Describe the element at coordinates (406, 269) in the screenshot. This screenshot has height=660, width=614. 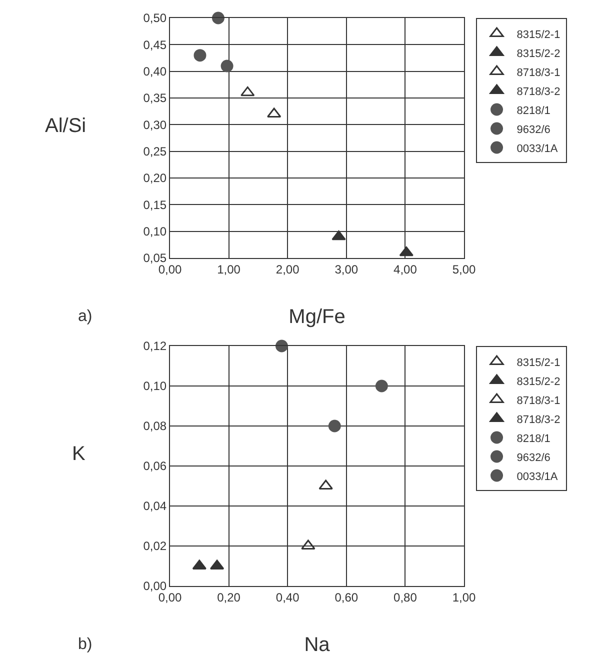
I see `x-tick-label: 4,00` at that location.